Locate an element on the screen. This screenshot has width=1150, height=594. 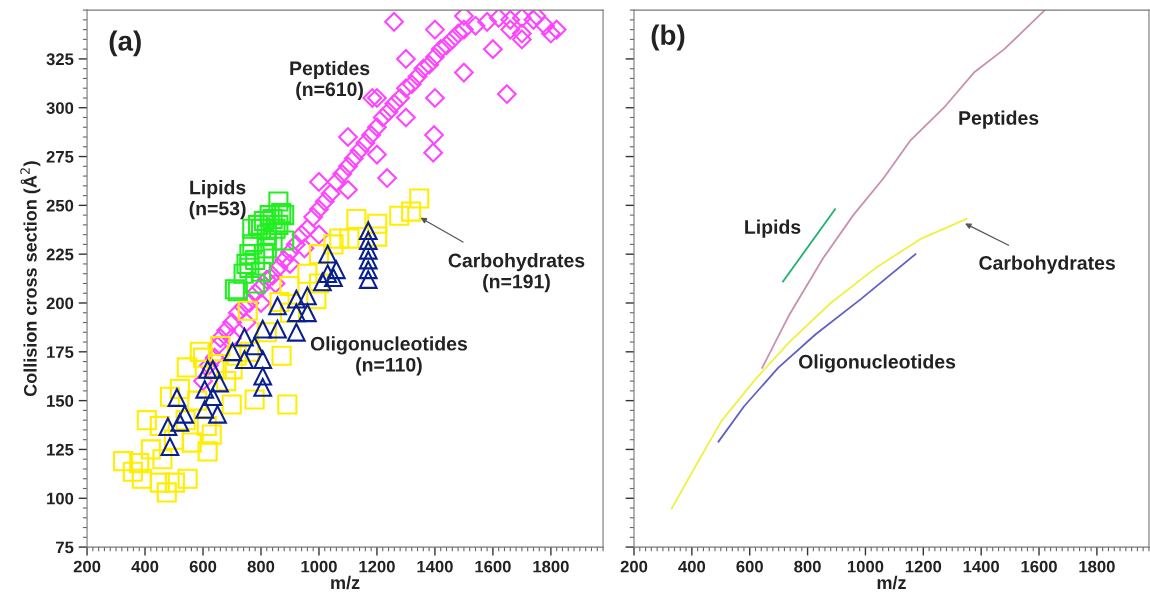
y-tick-label: 175 is located at coordinates (60, 352).